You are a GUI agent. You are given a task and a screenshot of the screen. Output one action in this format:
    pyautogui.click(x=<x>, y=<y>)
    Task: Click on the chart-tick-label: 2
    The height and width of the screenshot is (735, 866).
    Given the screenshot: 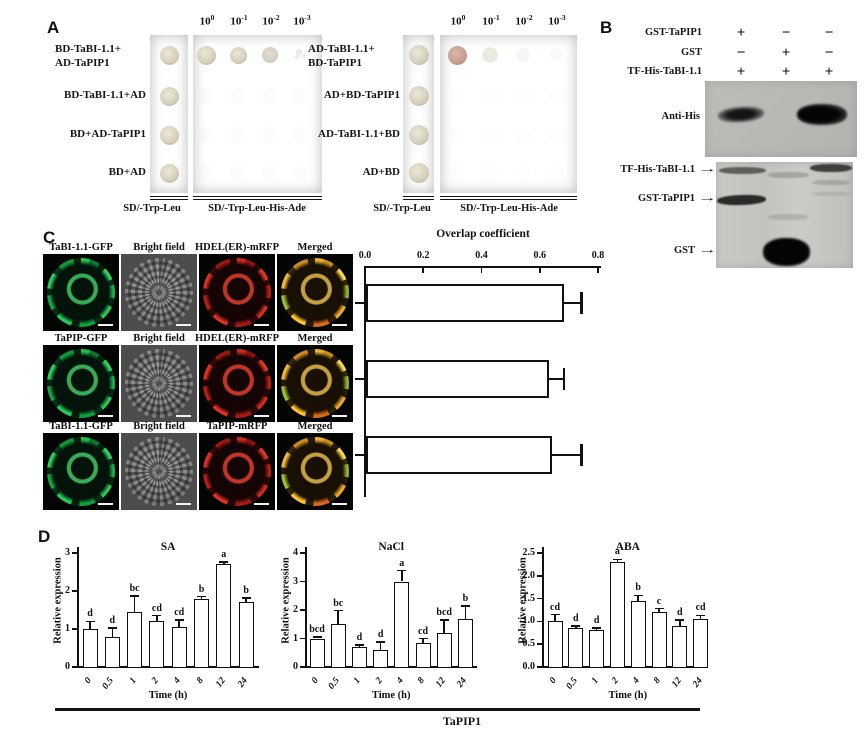 What is the action you would take?
    pyautogui.click(x=67, y=590)
    